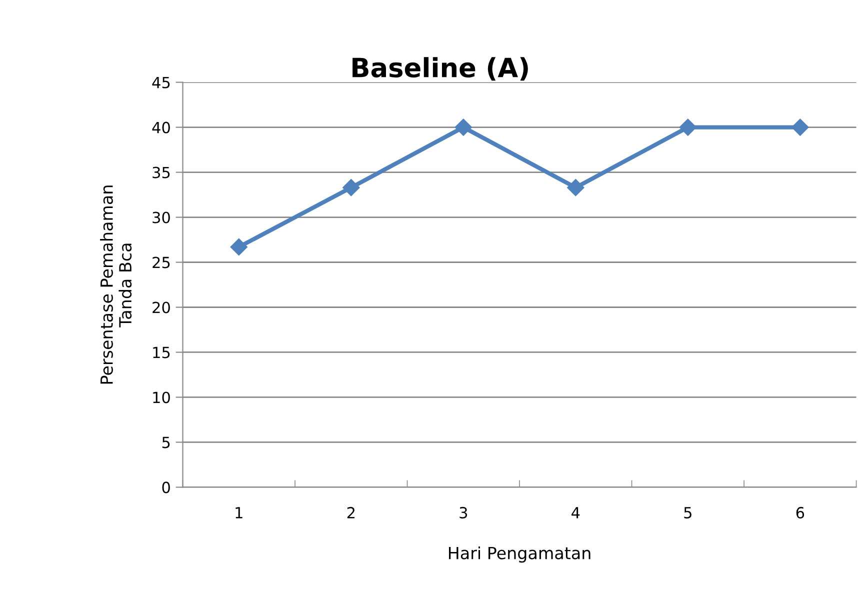 The height and width of the screenshot is (592, 858). Describe the element at coordinates (688, 512) in the screenshot. I see `x-tick-label: 5` at that location.